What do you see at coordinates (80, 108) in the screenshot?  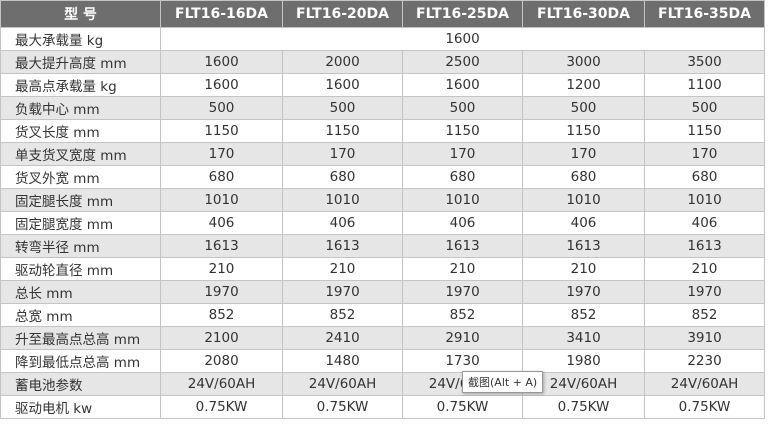 I see `row-label: 负载中心 mm` at bounding box center [80, 108].